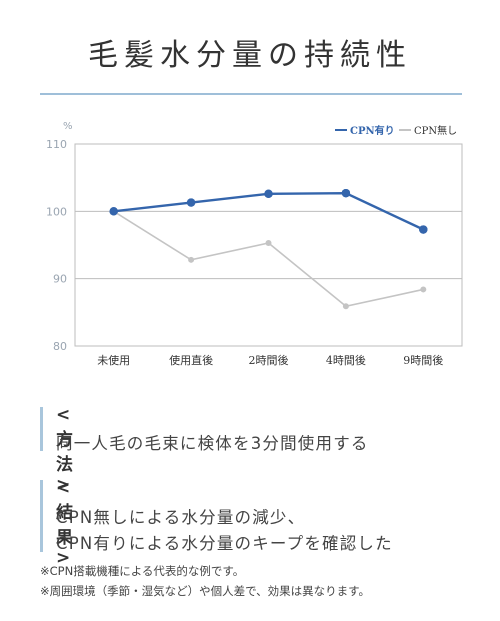 Image resolution: width=500 pixels, height=621 pixels. Describe the element at coordinates (41, 429) in the screenshot. I see `method-accent-bar` at that location.